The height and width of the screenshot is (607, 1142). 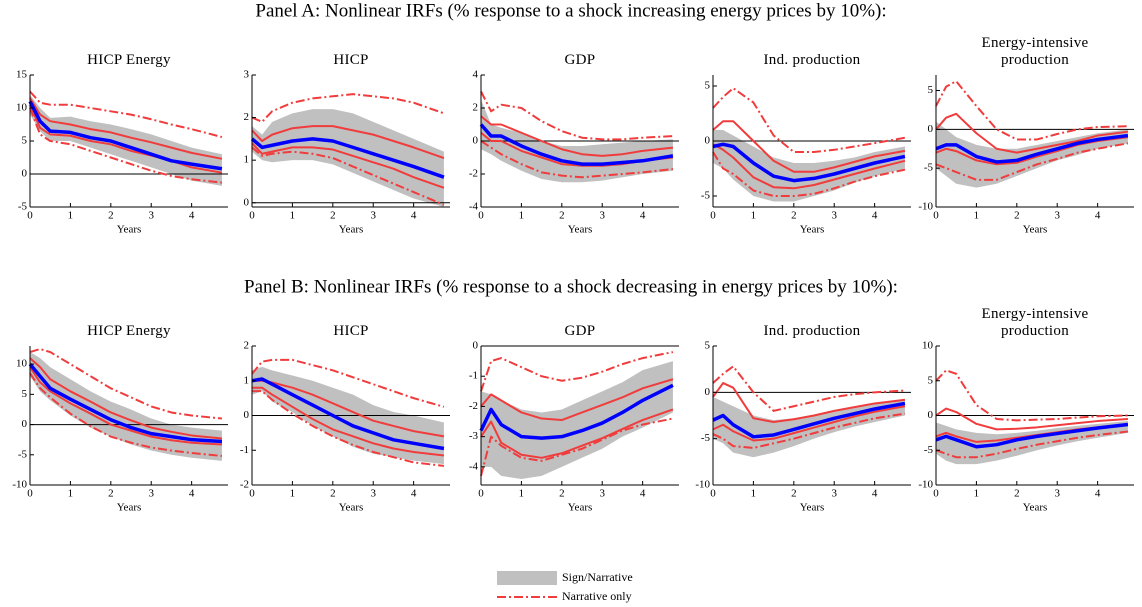 What do you see at coordinates (527, 578) in the screenshot?
I see `legend-swatch` at bounding box center [527, 578].